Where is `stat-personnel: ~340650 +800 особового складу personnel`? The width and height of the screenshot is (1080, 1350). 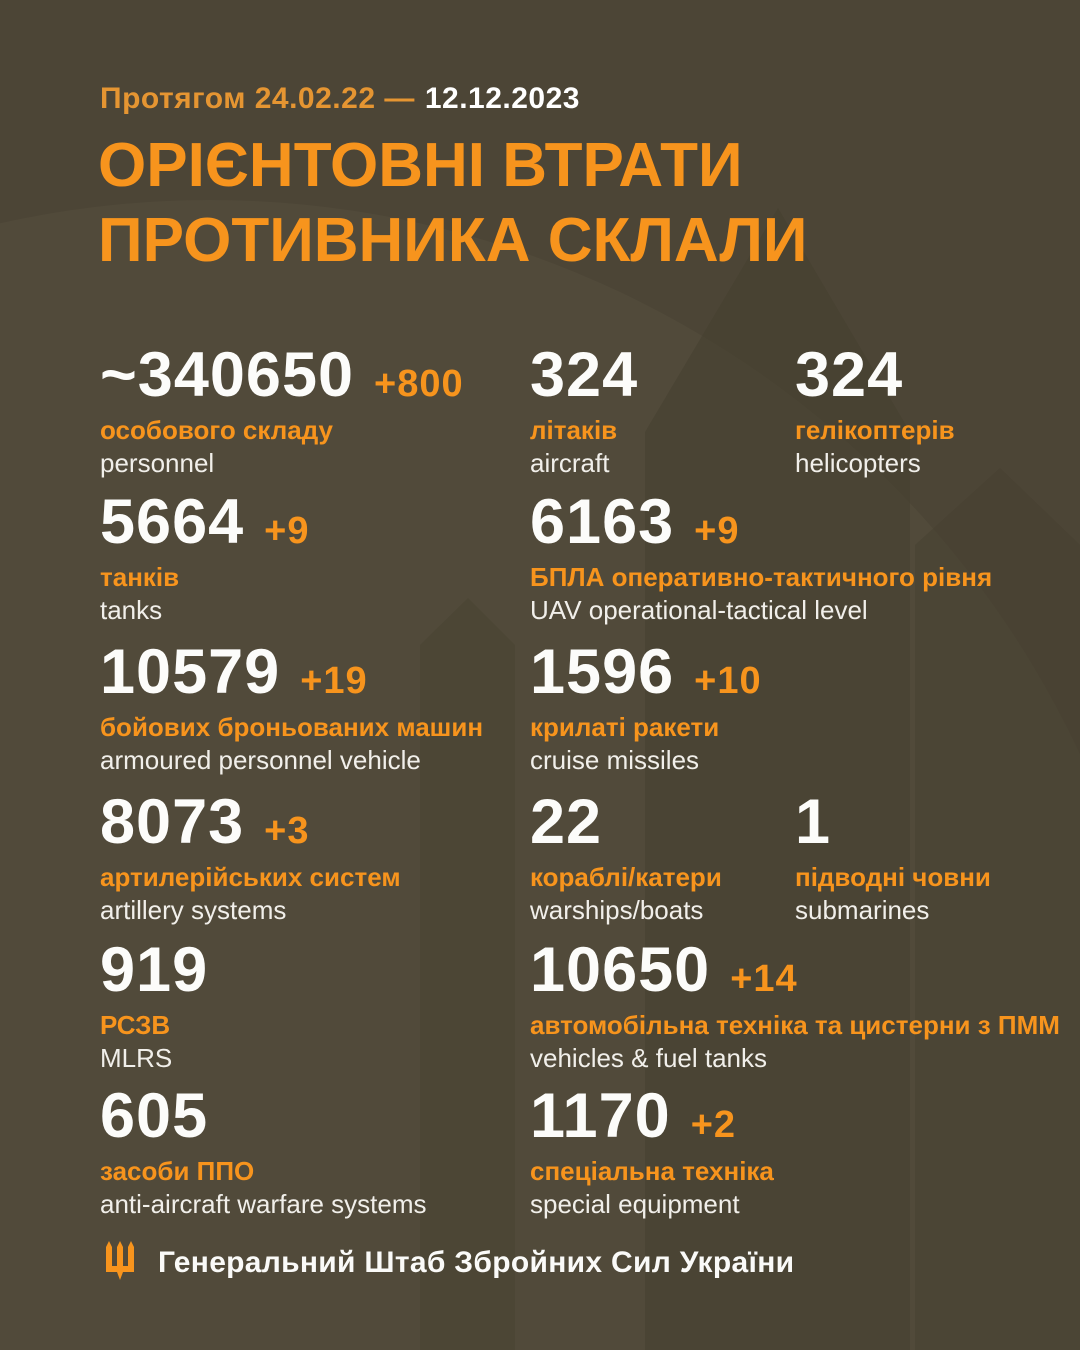
stat-personnel: ~340650 +800 особового складу personnel is located at coordinates (282, 411).